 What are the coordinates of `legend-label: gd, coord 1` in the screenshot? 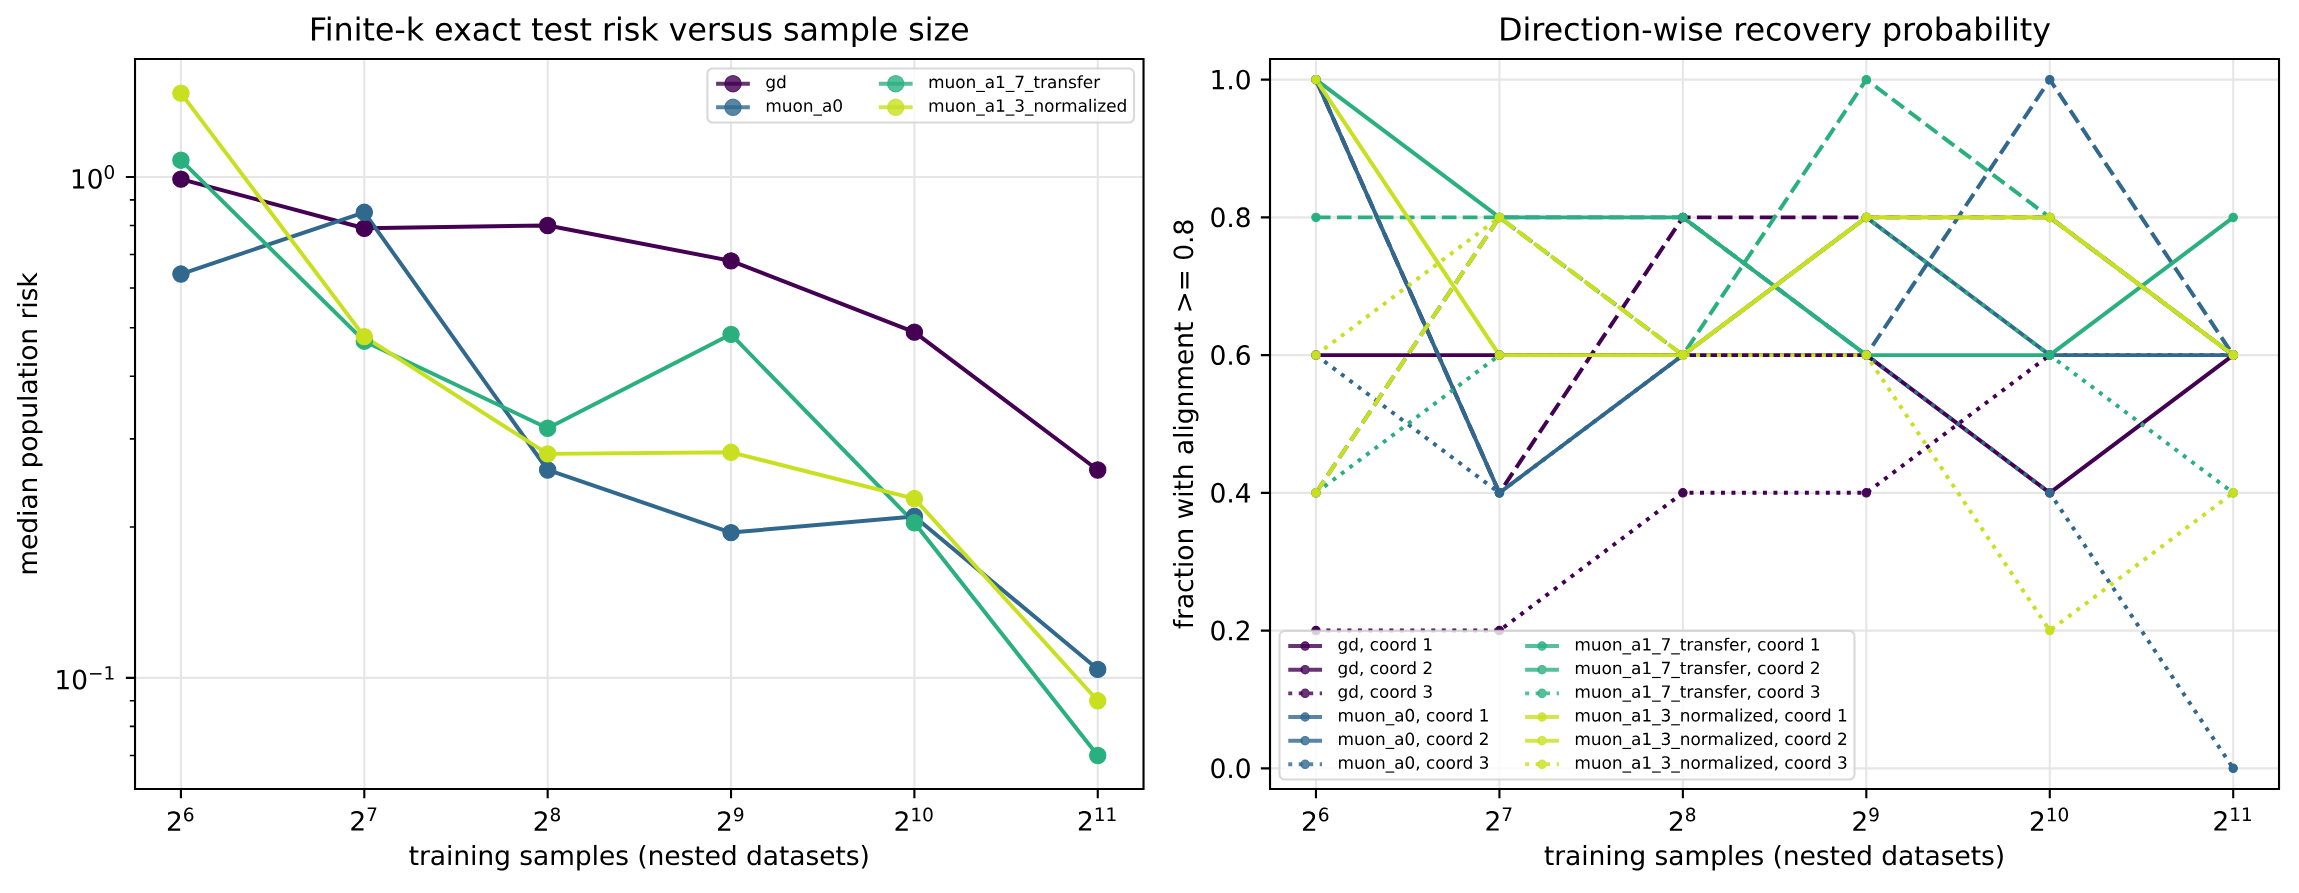 It's located at (1385, 645).